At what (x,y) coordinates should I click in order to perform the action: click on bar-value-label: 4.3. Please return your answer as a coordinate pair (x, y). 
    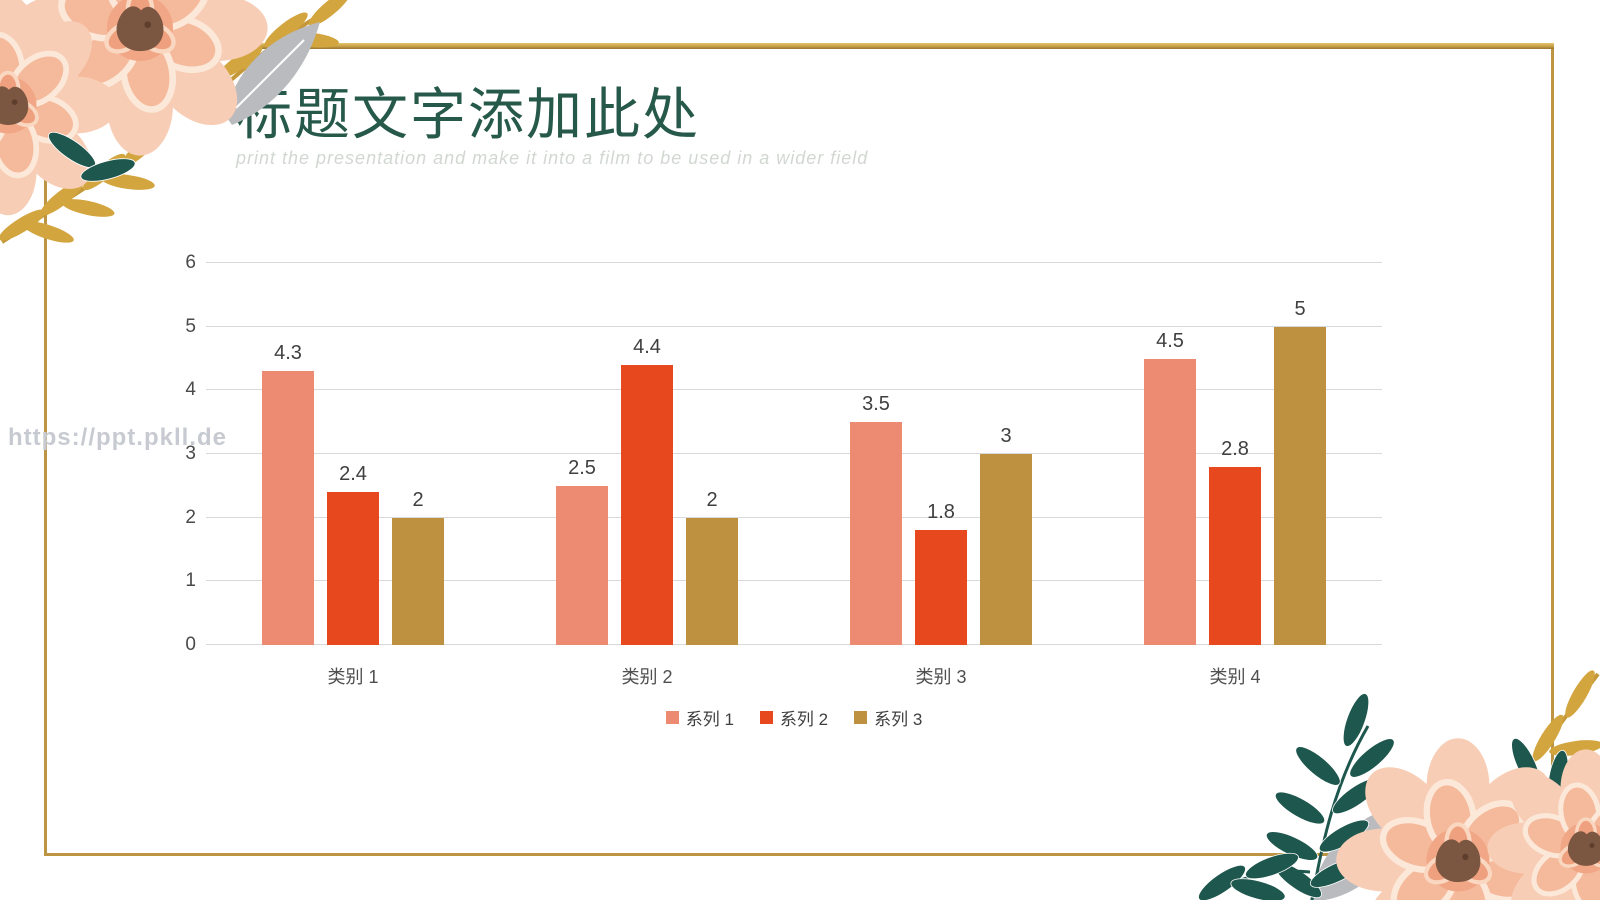
    Looking at the image, I should click on (288, 353).